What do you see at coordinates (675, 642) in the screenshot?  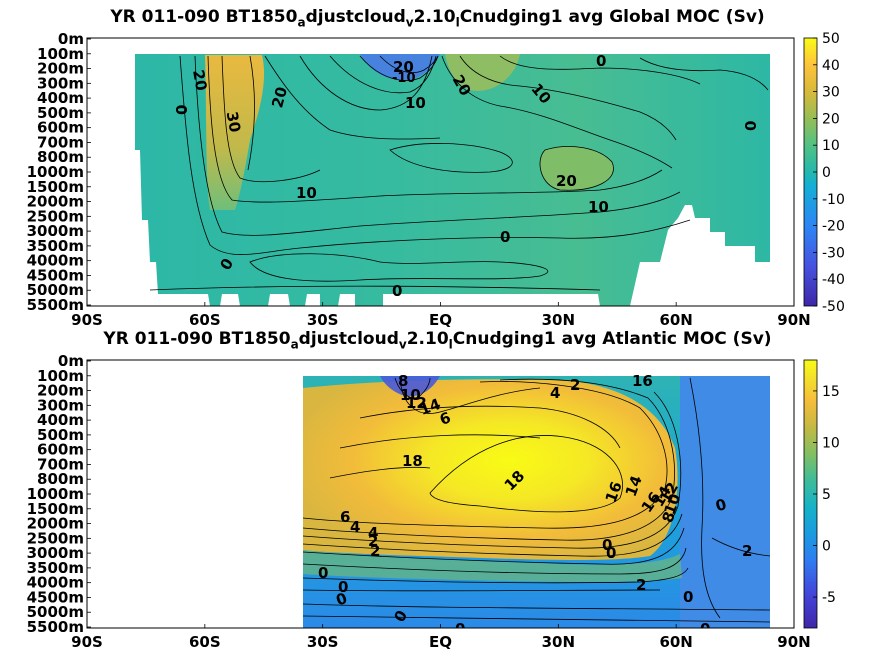 I see `x-tick-label: 60N` at bounding box center [675, 642].